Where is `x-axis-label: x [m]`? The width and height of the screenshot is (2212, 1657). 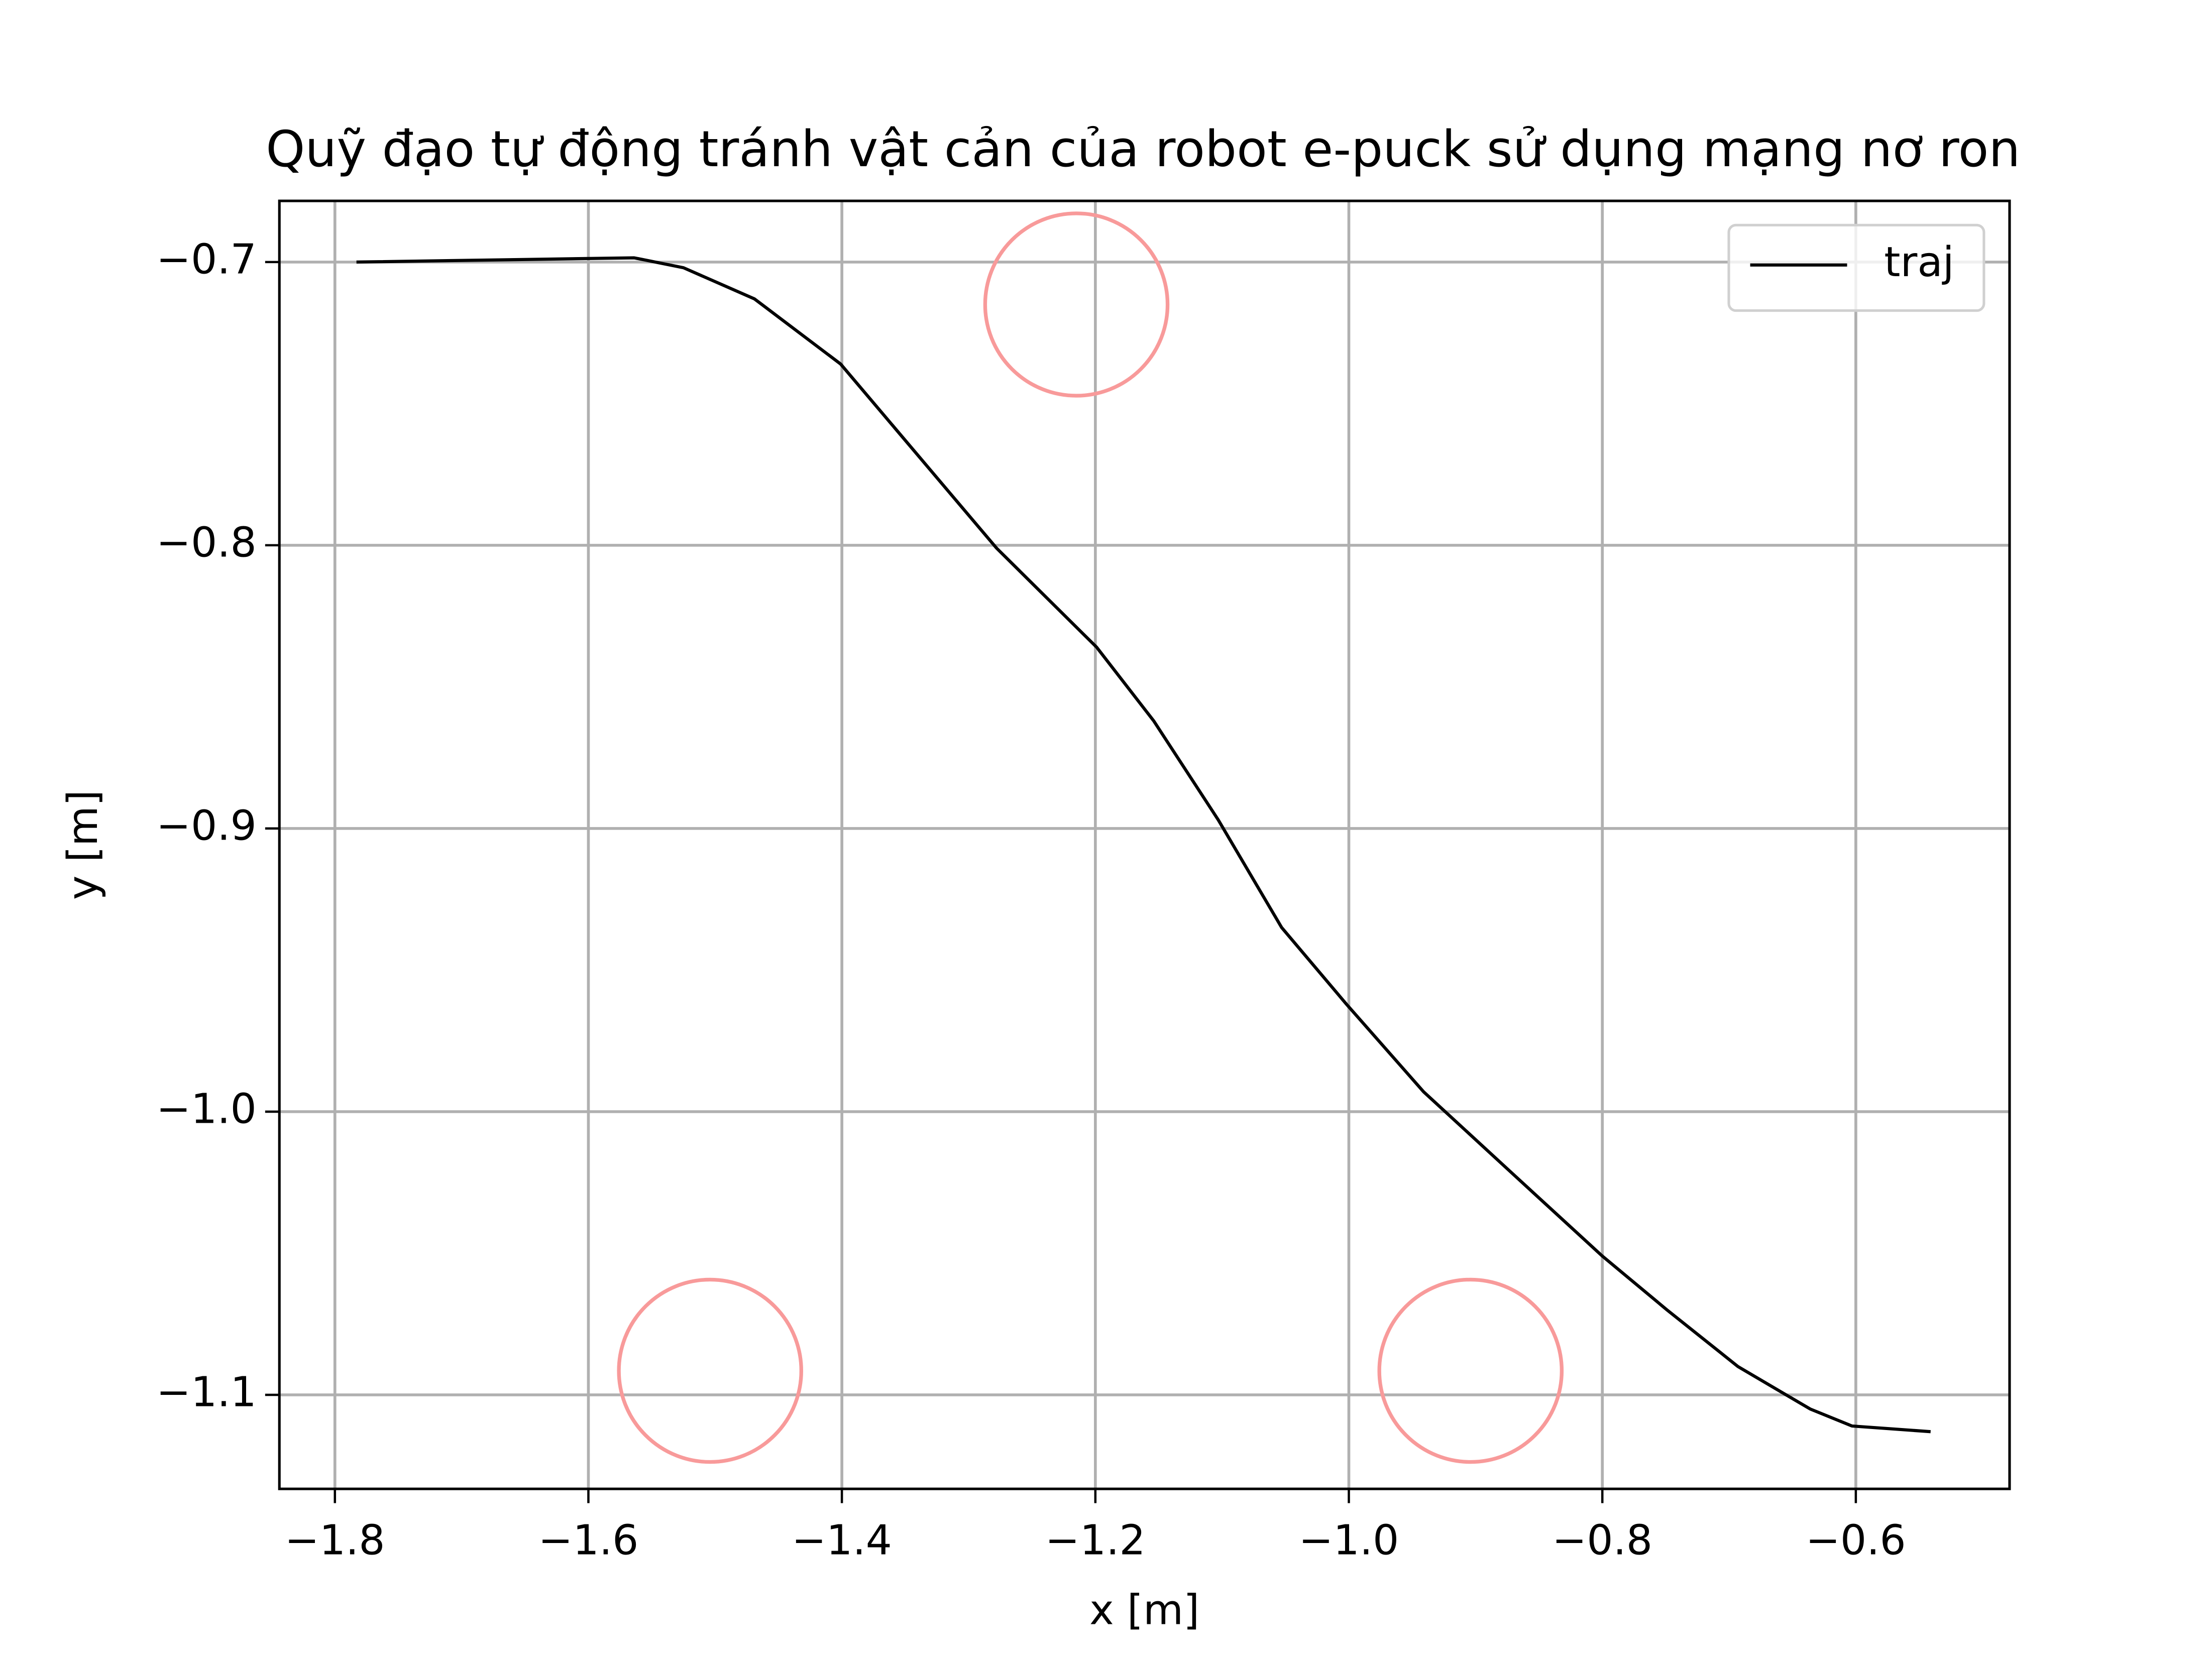
x-axis-label: x [m] is located at coordinates (1144, 1610).